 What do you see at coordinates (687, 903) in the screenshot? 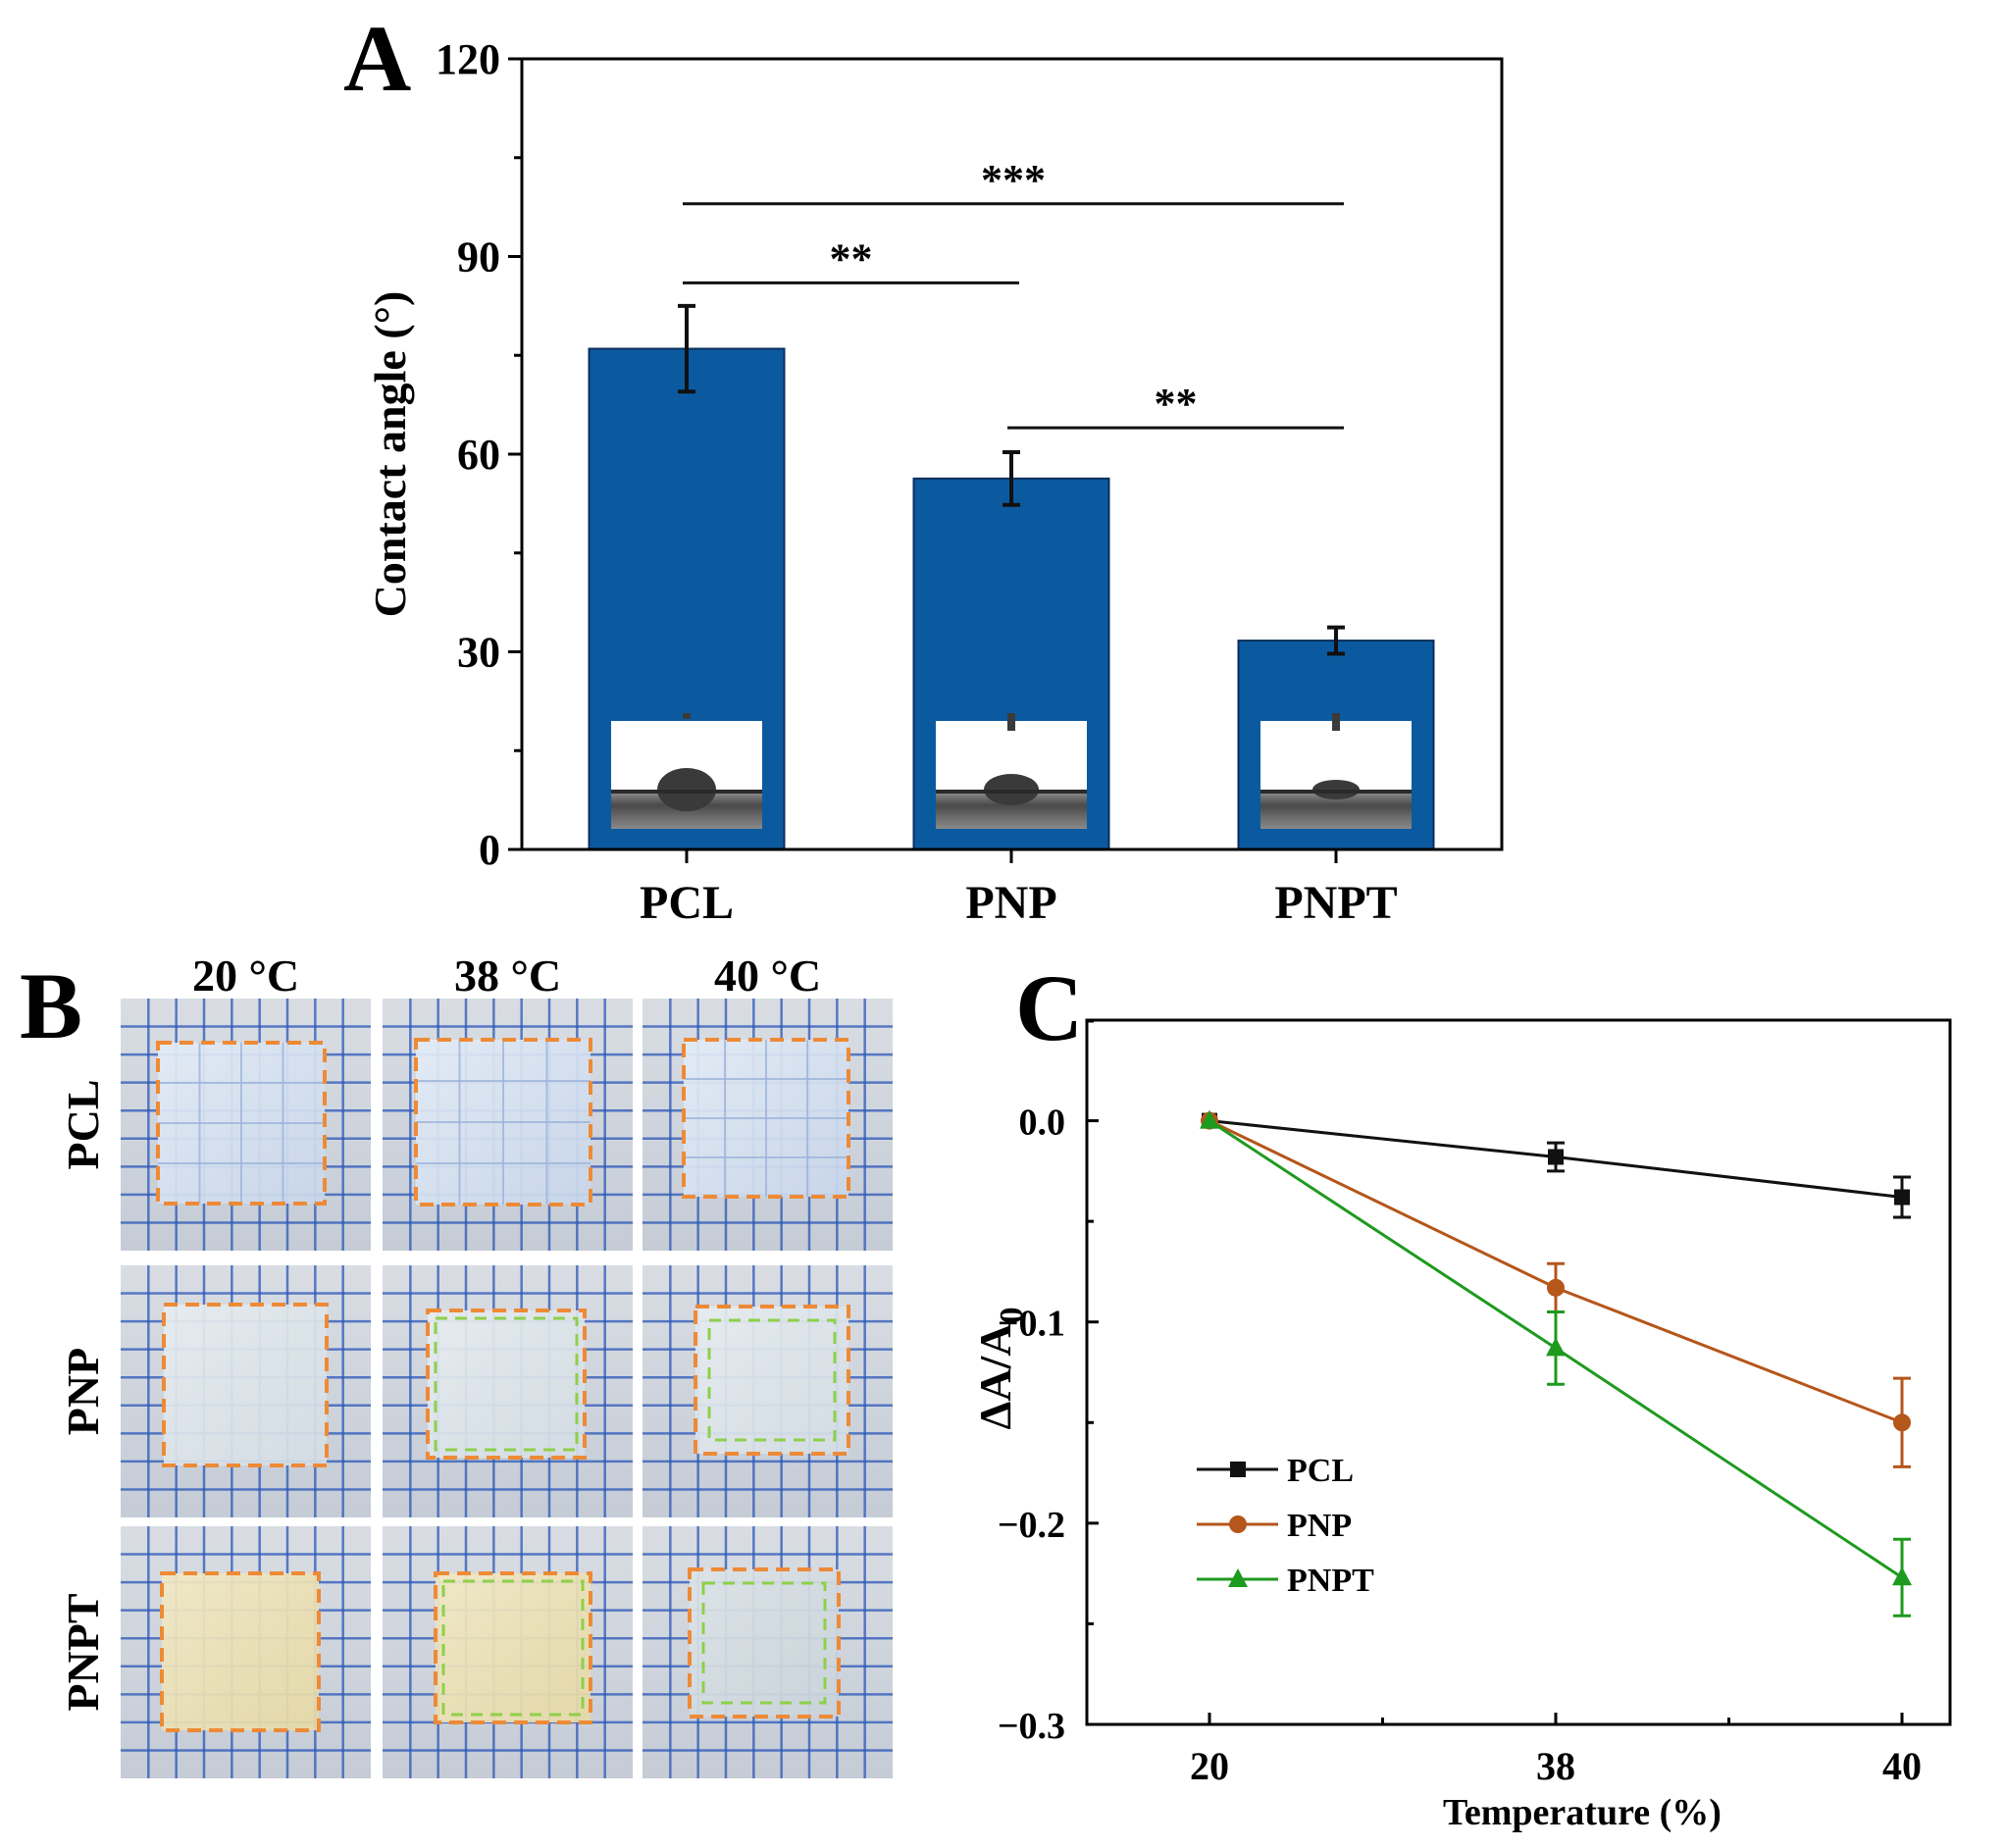
I see `x-tick-label-pcl: PCL` at bounding box center [687, 903].